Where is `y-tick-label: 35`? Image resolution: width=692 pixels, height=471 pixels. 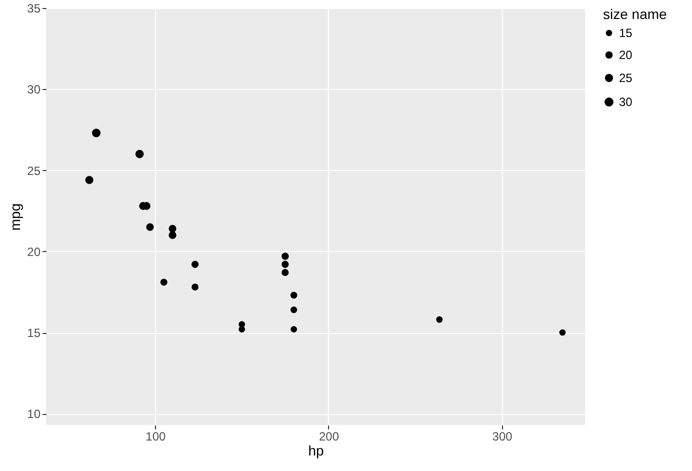
y-tick-label: 35 is located at coordinates (34, 9).